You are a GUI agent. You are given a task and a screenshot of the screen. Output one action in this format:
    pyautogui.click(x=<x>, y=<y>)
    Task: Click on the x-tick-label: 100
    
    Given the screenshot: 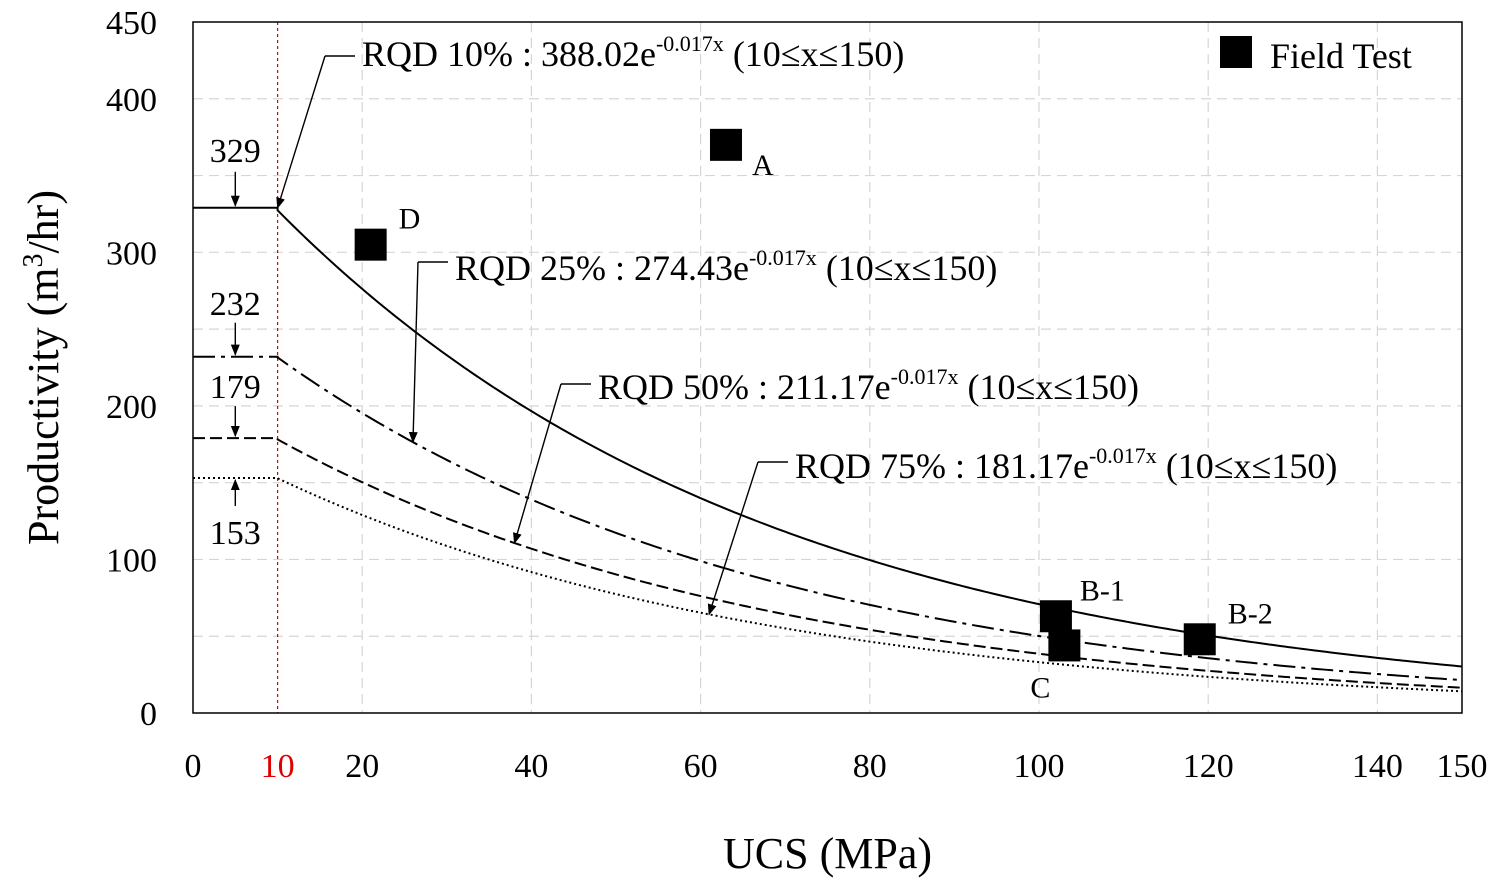 What is the action you would take?
    pyautogui.click(x=1039, y=766)
    